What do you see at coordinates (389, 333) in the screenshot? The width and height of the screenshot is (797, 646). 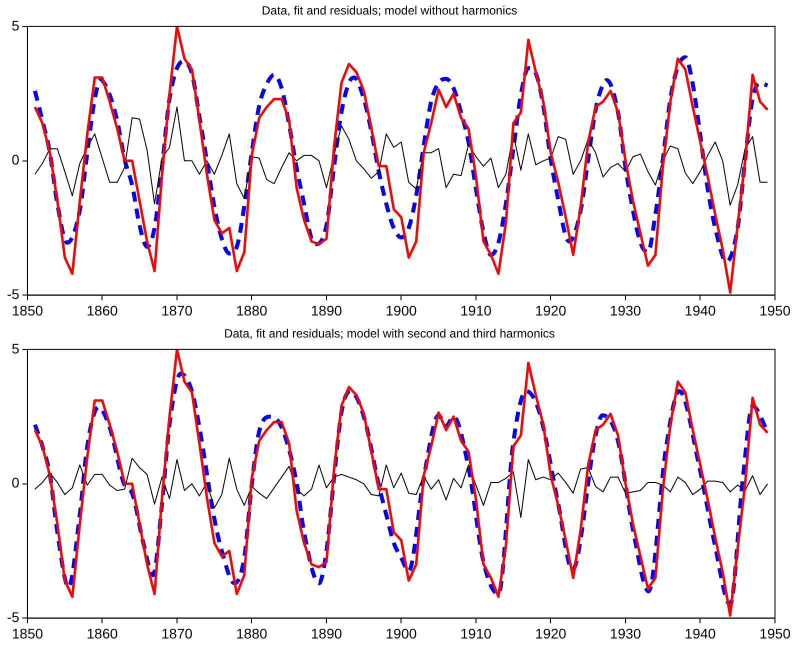 I see `chart-title: Data, fit and residuals; model with second and third harmonics` at bounding box center [389, 333].